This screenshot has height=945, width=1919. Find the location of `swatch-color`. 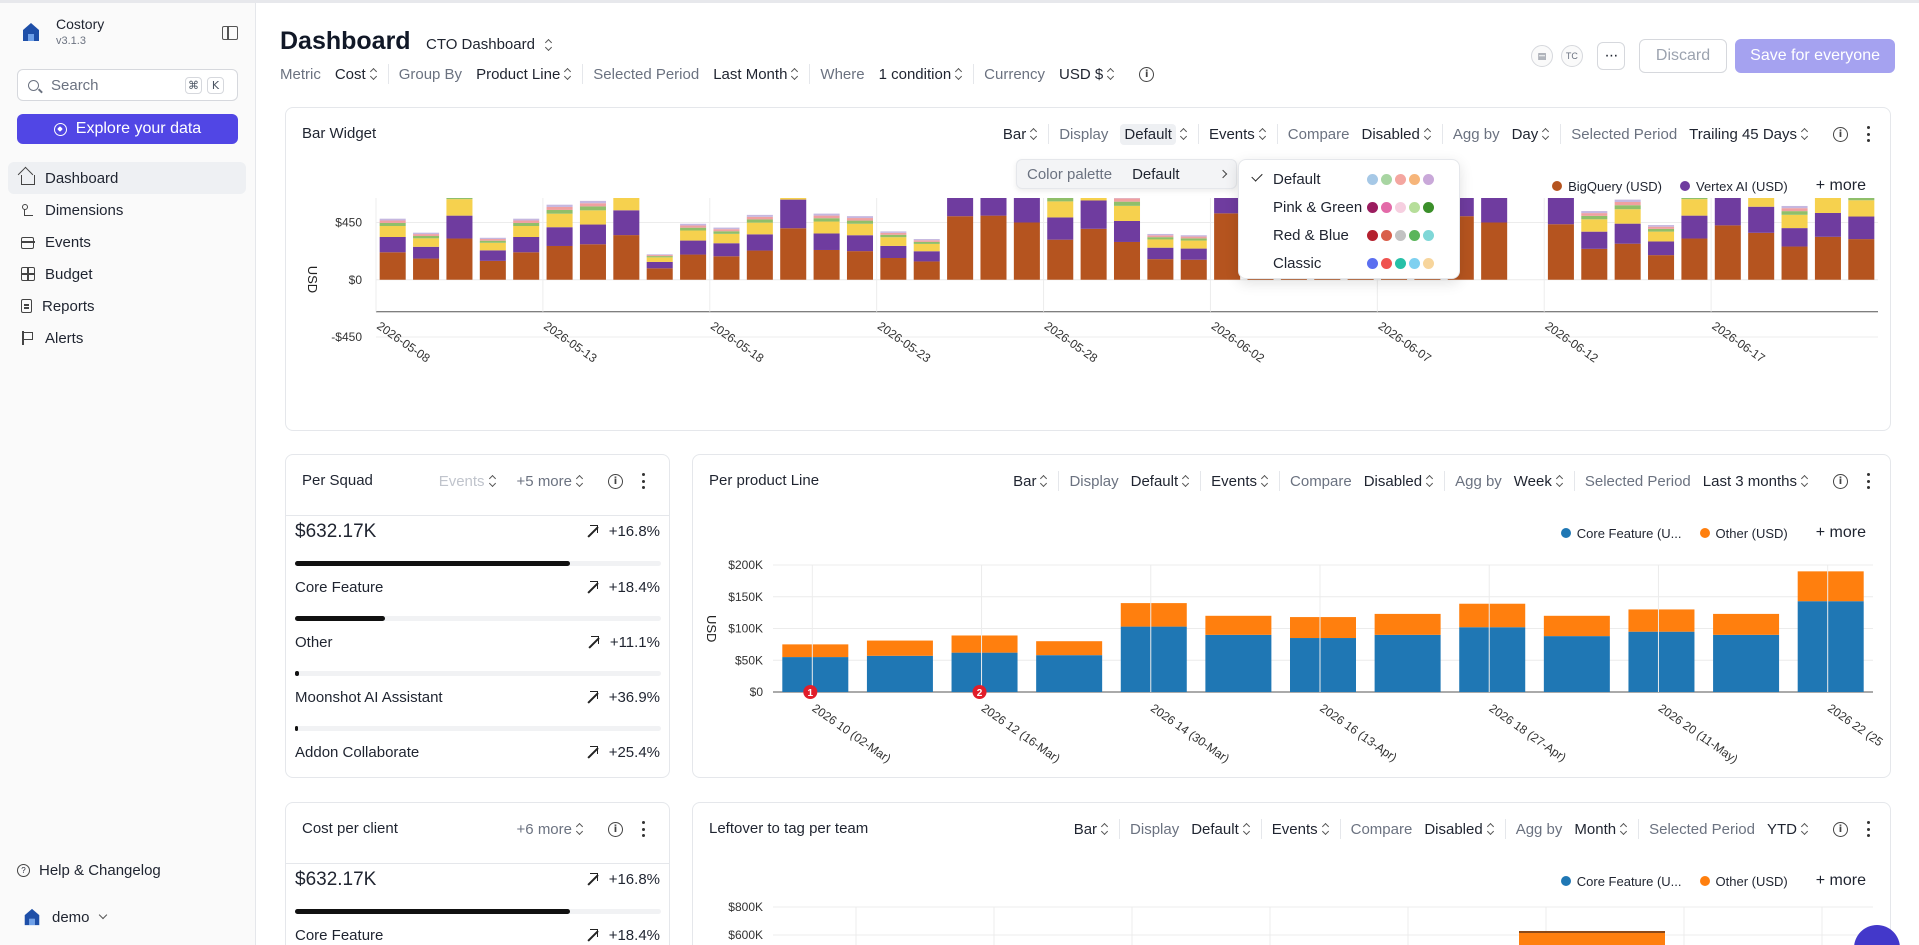

swatch-color is located at coordinates (1386, 235).